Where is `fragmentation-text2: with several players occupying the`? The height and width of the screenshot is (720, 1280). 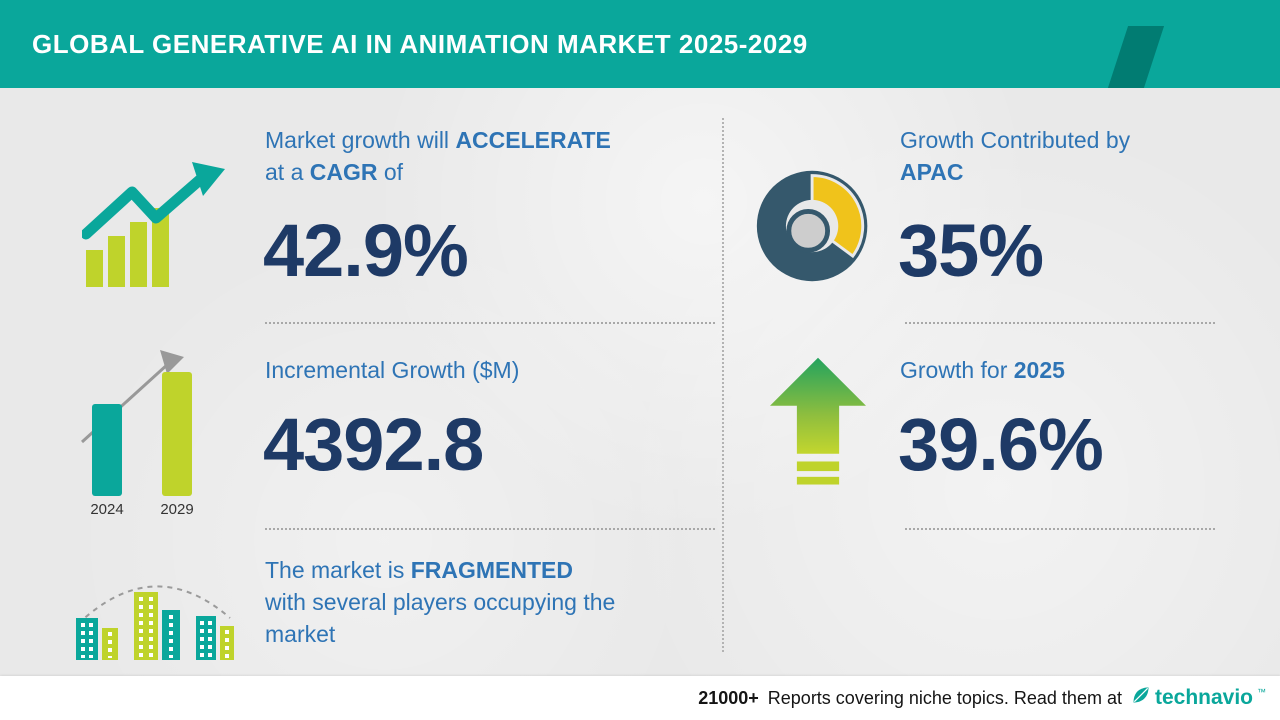 fragmentation-text2: with several players occupying the is located at coordinates (440, 602).